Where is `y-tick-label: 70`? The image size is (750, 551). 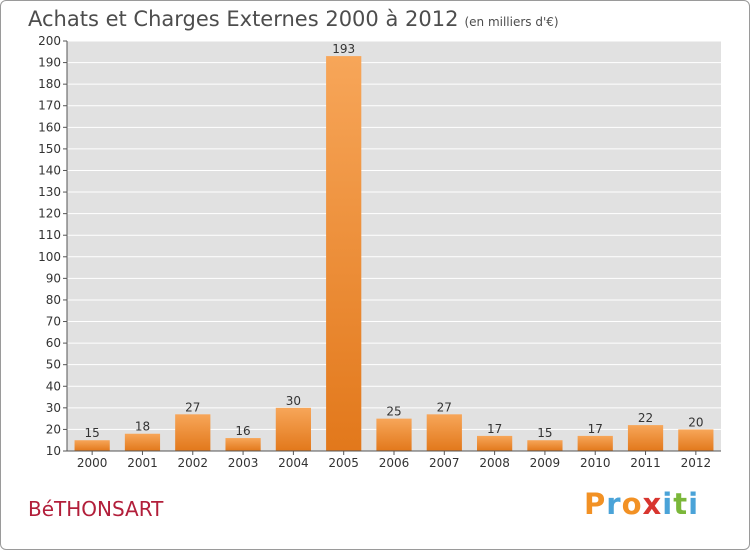 y-tick-label: 70 is located at coordinates (53, 322).